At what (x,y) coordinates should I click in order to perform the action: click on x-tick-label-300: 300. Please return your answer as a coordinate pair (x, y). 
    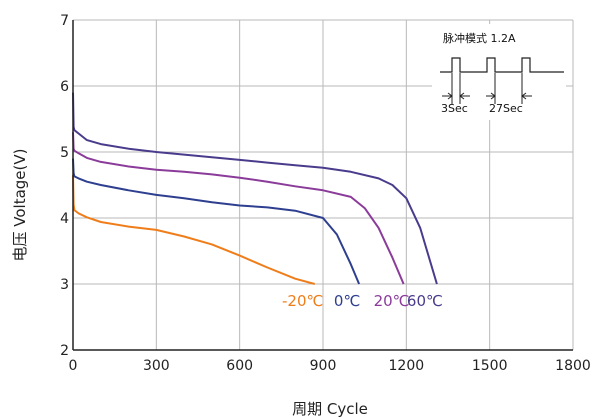
    Looking at the image, I should click on (156, 366).